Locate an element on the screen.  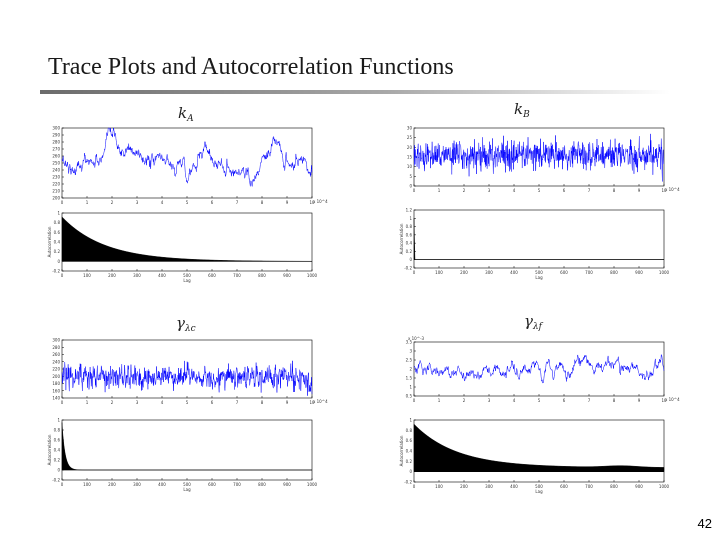
gamma-lambda-f-trace-xtick-label: 10 is located at coordinates (664, 400).